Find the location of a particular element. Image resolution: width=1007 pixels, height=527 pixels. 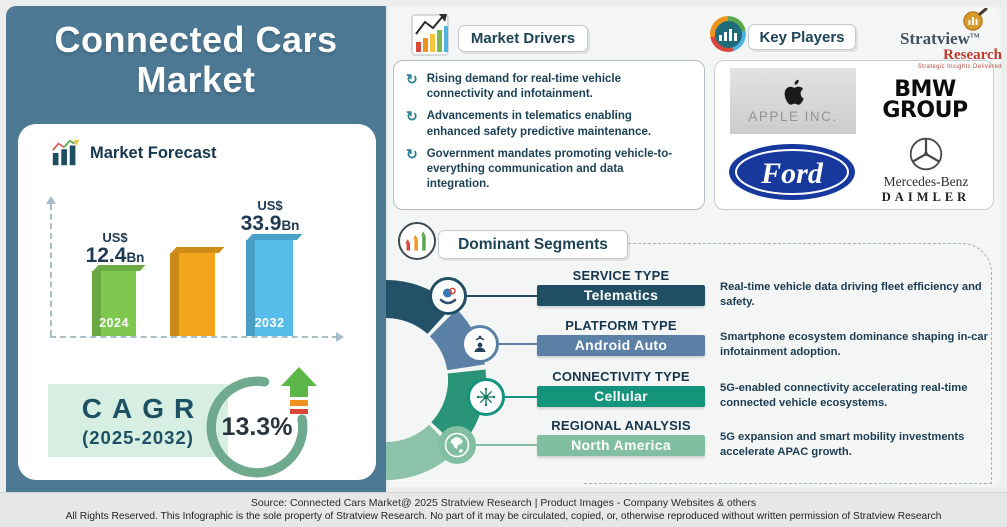

ford-oval-icon: Ford is located at coordinates (792, 172).